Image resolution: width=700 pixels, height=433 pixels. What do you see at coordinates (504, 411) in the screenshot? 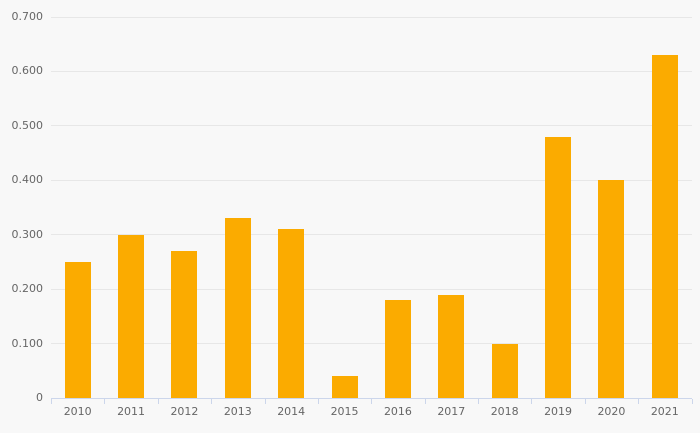
I see `x-axis-label-2018: 2018` at bounding box center [504, 411].